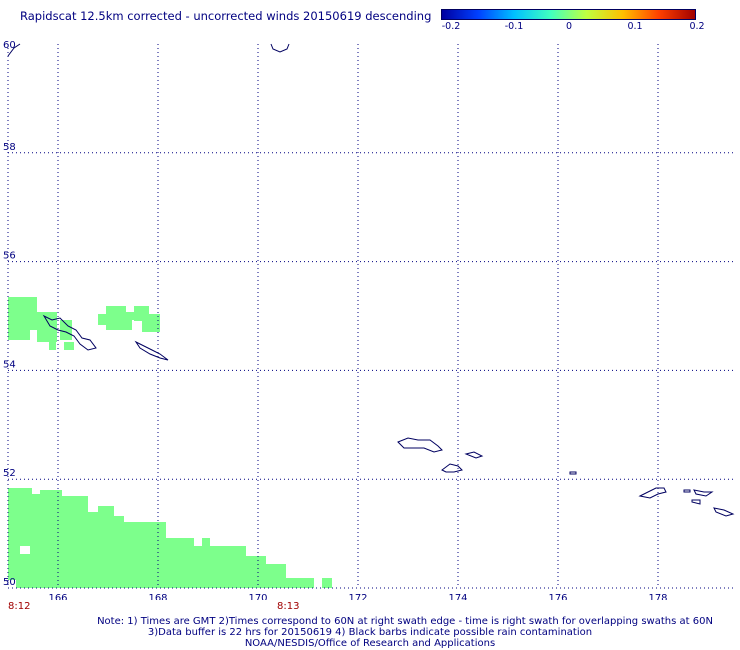 Image resolution: width=740 pixels, height=650 pixels. I want to click on colorbar-tick-label: 0.2, so click(697, 26).